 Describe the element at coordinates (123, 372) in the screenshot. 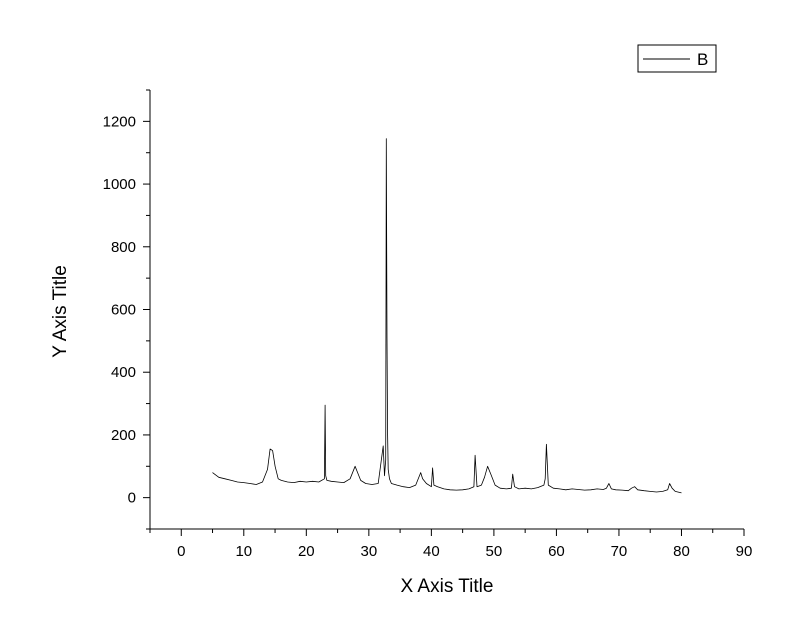

I see `y-tick-label: 400` at that location.